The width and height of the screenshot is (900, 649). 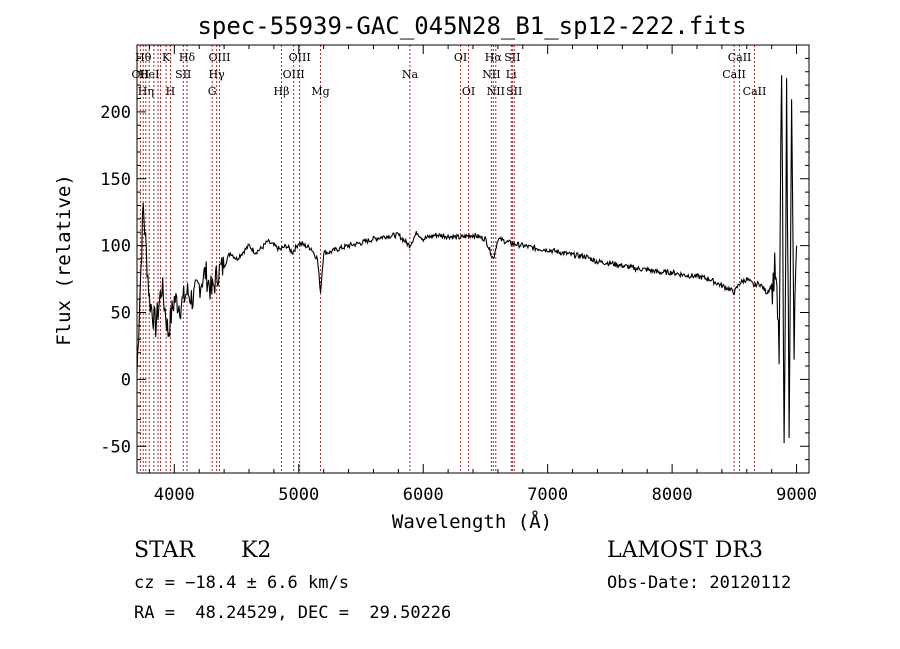 What do you see at coordinates (141, 74) in the screenshot?
I see `line-label: OII` at bounding box center [141, 74].